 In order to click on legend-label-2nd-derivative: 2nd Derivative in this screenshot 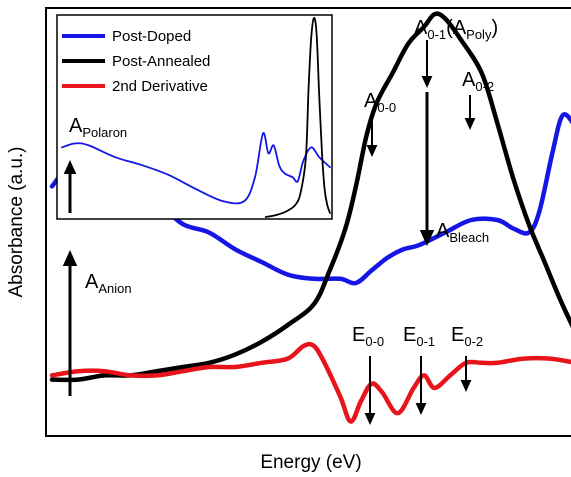, I will do `click(160, 86)`.